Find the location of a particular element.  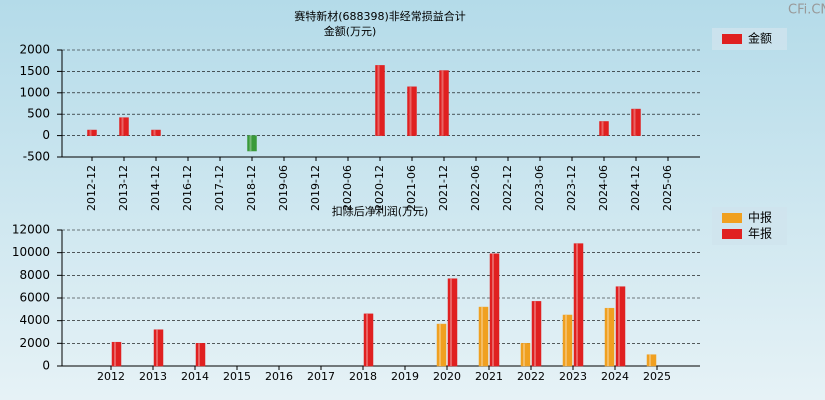

x-tick-label: 2023-06 is located at coordinates (539, 188).